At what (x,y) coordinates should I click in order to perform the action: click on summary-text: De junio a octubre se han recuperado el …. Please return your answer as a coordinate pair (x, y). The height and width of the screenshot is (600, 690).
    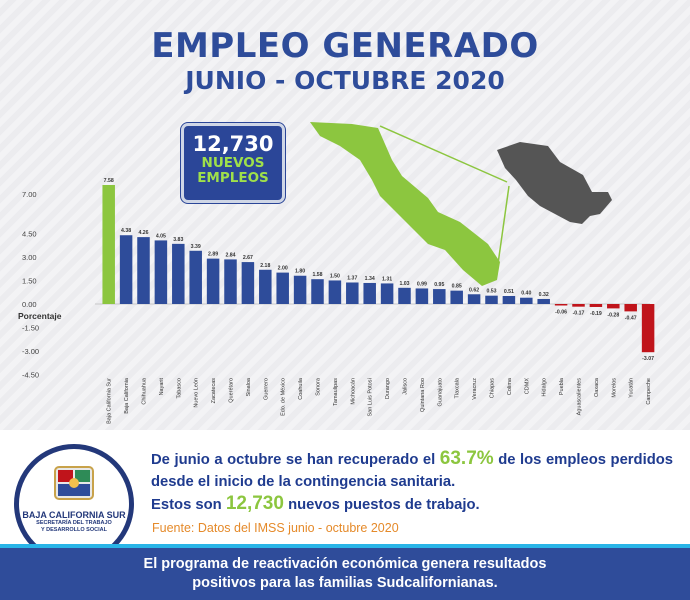
    Looking at the image, I should click on (412, 482).